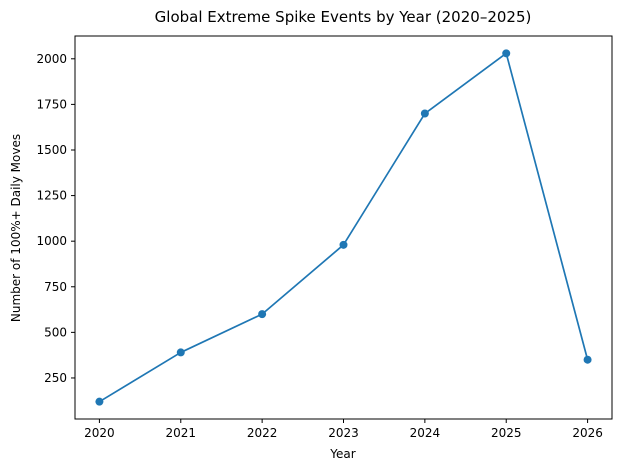 This screenshot has width=630, height=470. What do you see at coordinates (55, 287) in the screenshot?
I see `y-tick-label: 750` at bounding box center [55, 287].